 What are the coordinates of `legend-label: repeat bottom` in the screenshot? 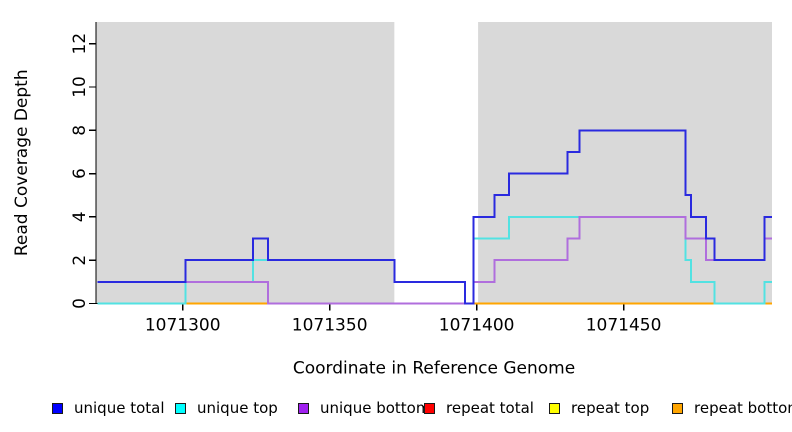 It's located at (743, 408).